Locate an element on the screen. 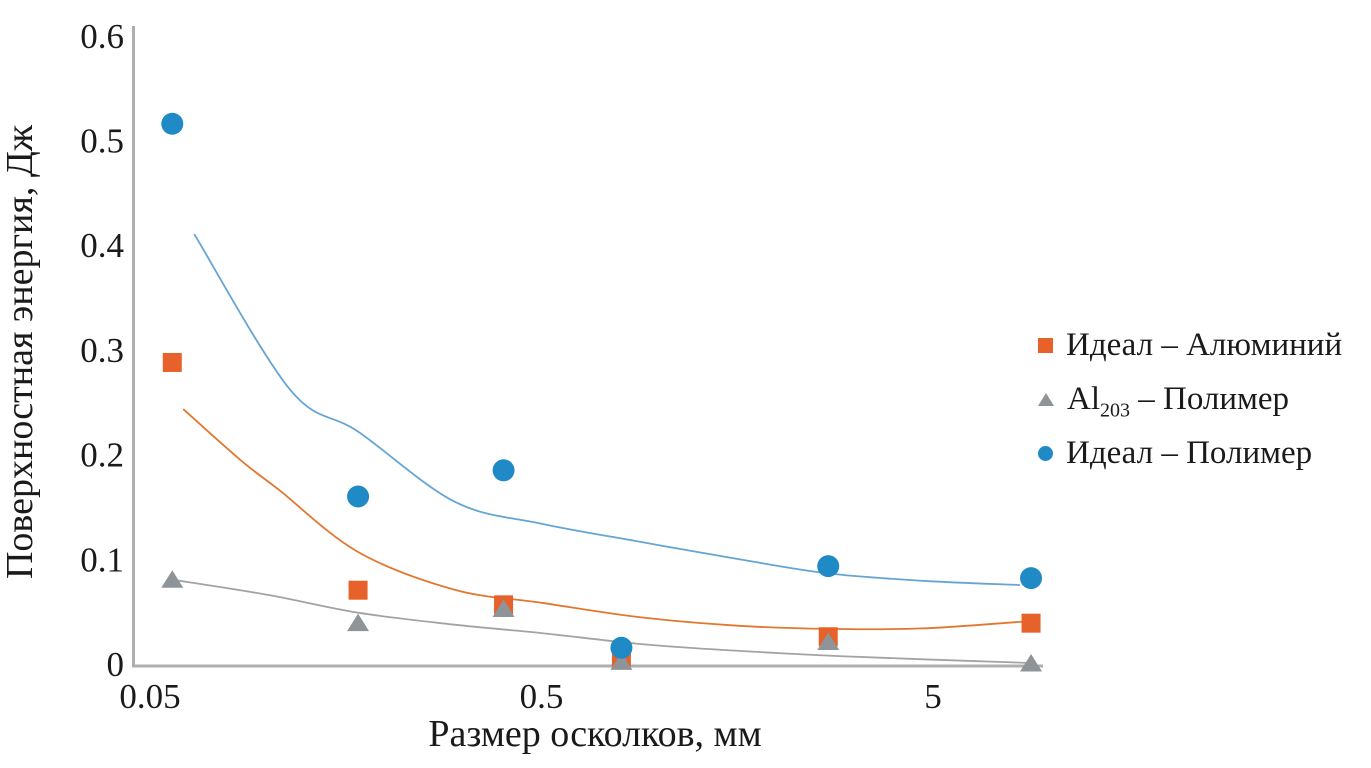 The height and width of the screenshot is (768, 1371). legend-label: Идеал – Алюминий is located at coordinates (1204, 344).